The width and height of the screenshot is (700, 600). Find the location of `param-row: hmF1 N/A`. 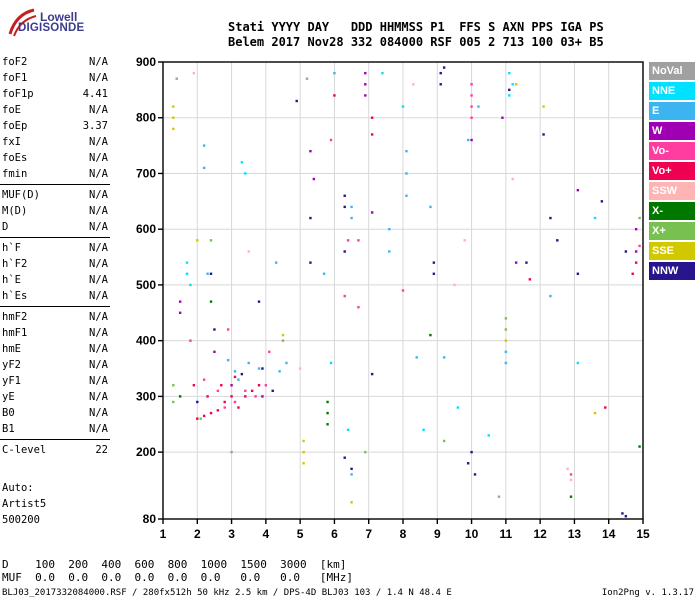

param-row: hmF1 N/A is located at coordinates (55, 333).